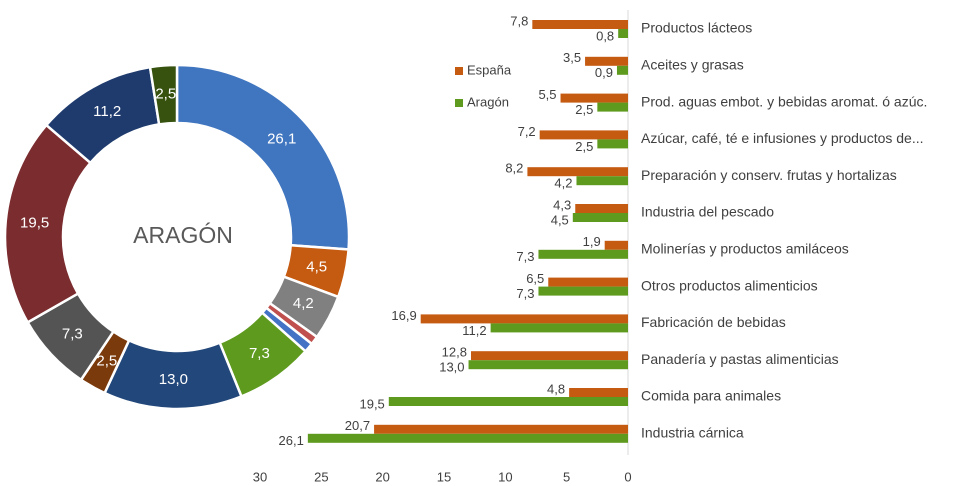 Image resolution: width=960 pixels, height=486 pixels. Describe the element at coordinates (627, 476) in the screenshot. I see `x-tick-label: 0` at that location.